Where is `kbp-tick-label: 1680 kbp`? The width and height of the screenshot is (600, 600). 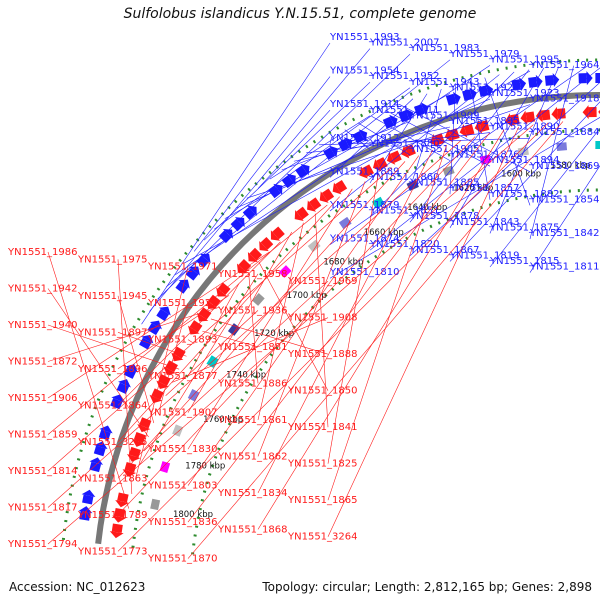
kbp-tick-label: 1680 kbp is located at coordinates (343, 262).